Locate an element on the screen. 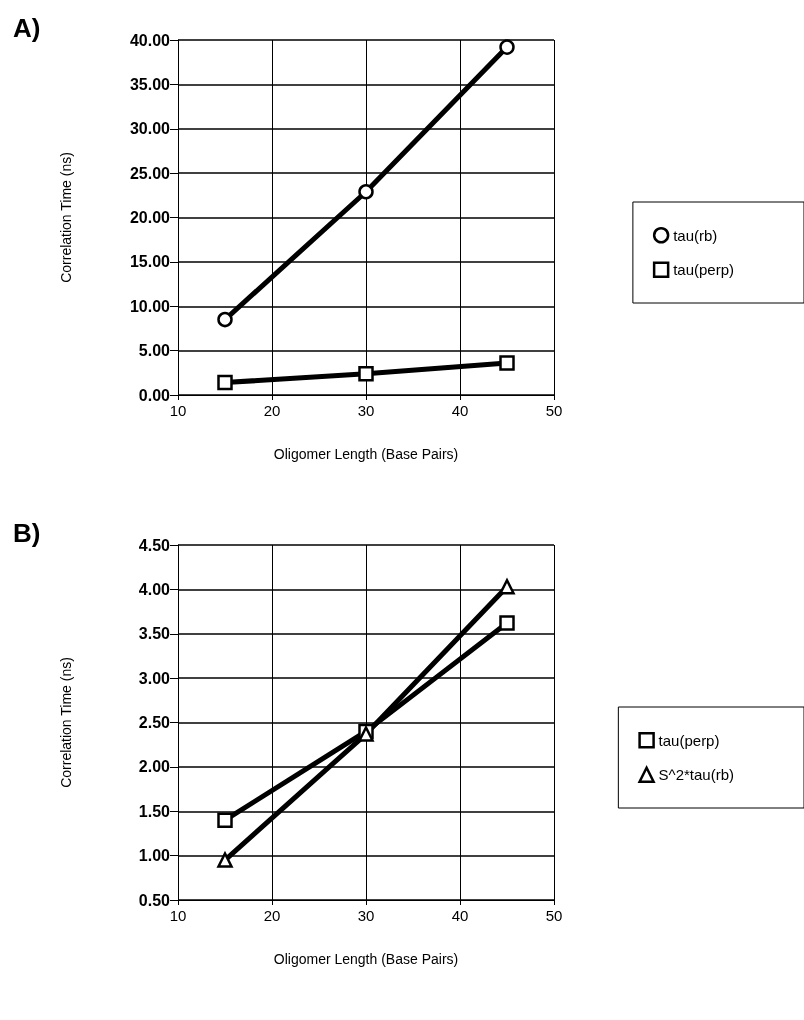  y-tick-label: 2.50 is located at coordinates (154, 722).